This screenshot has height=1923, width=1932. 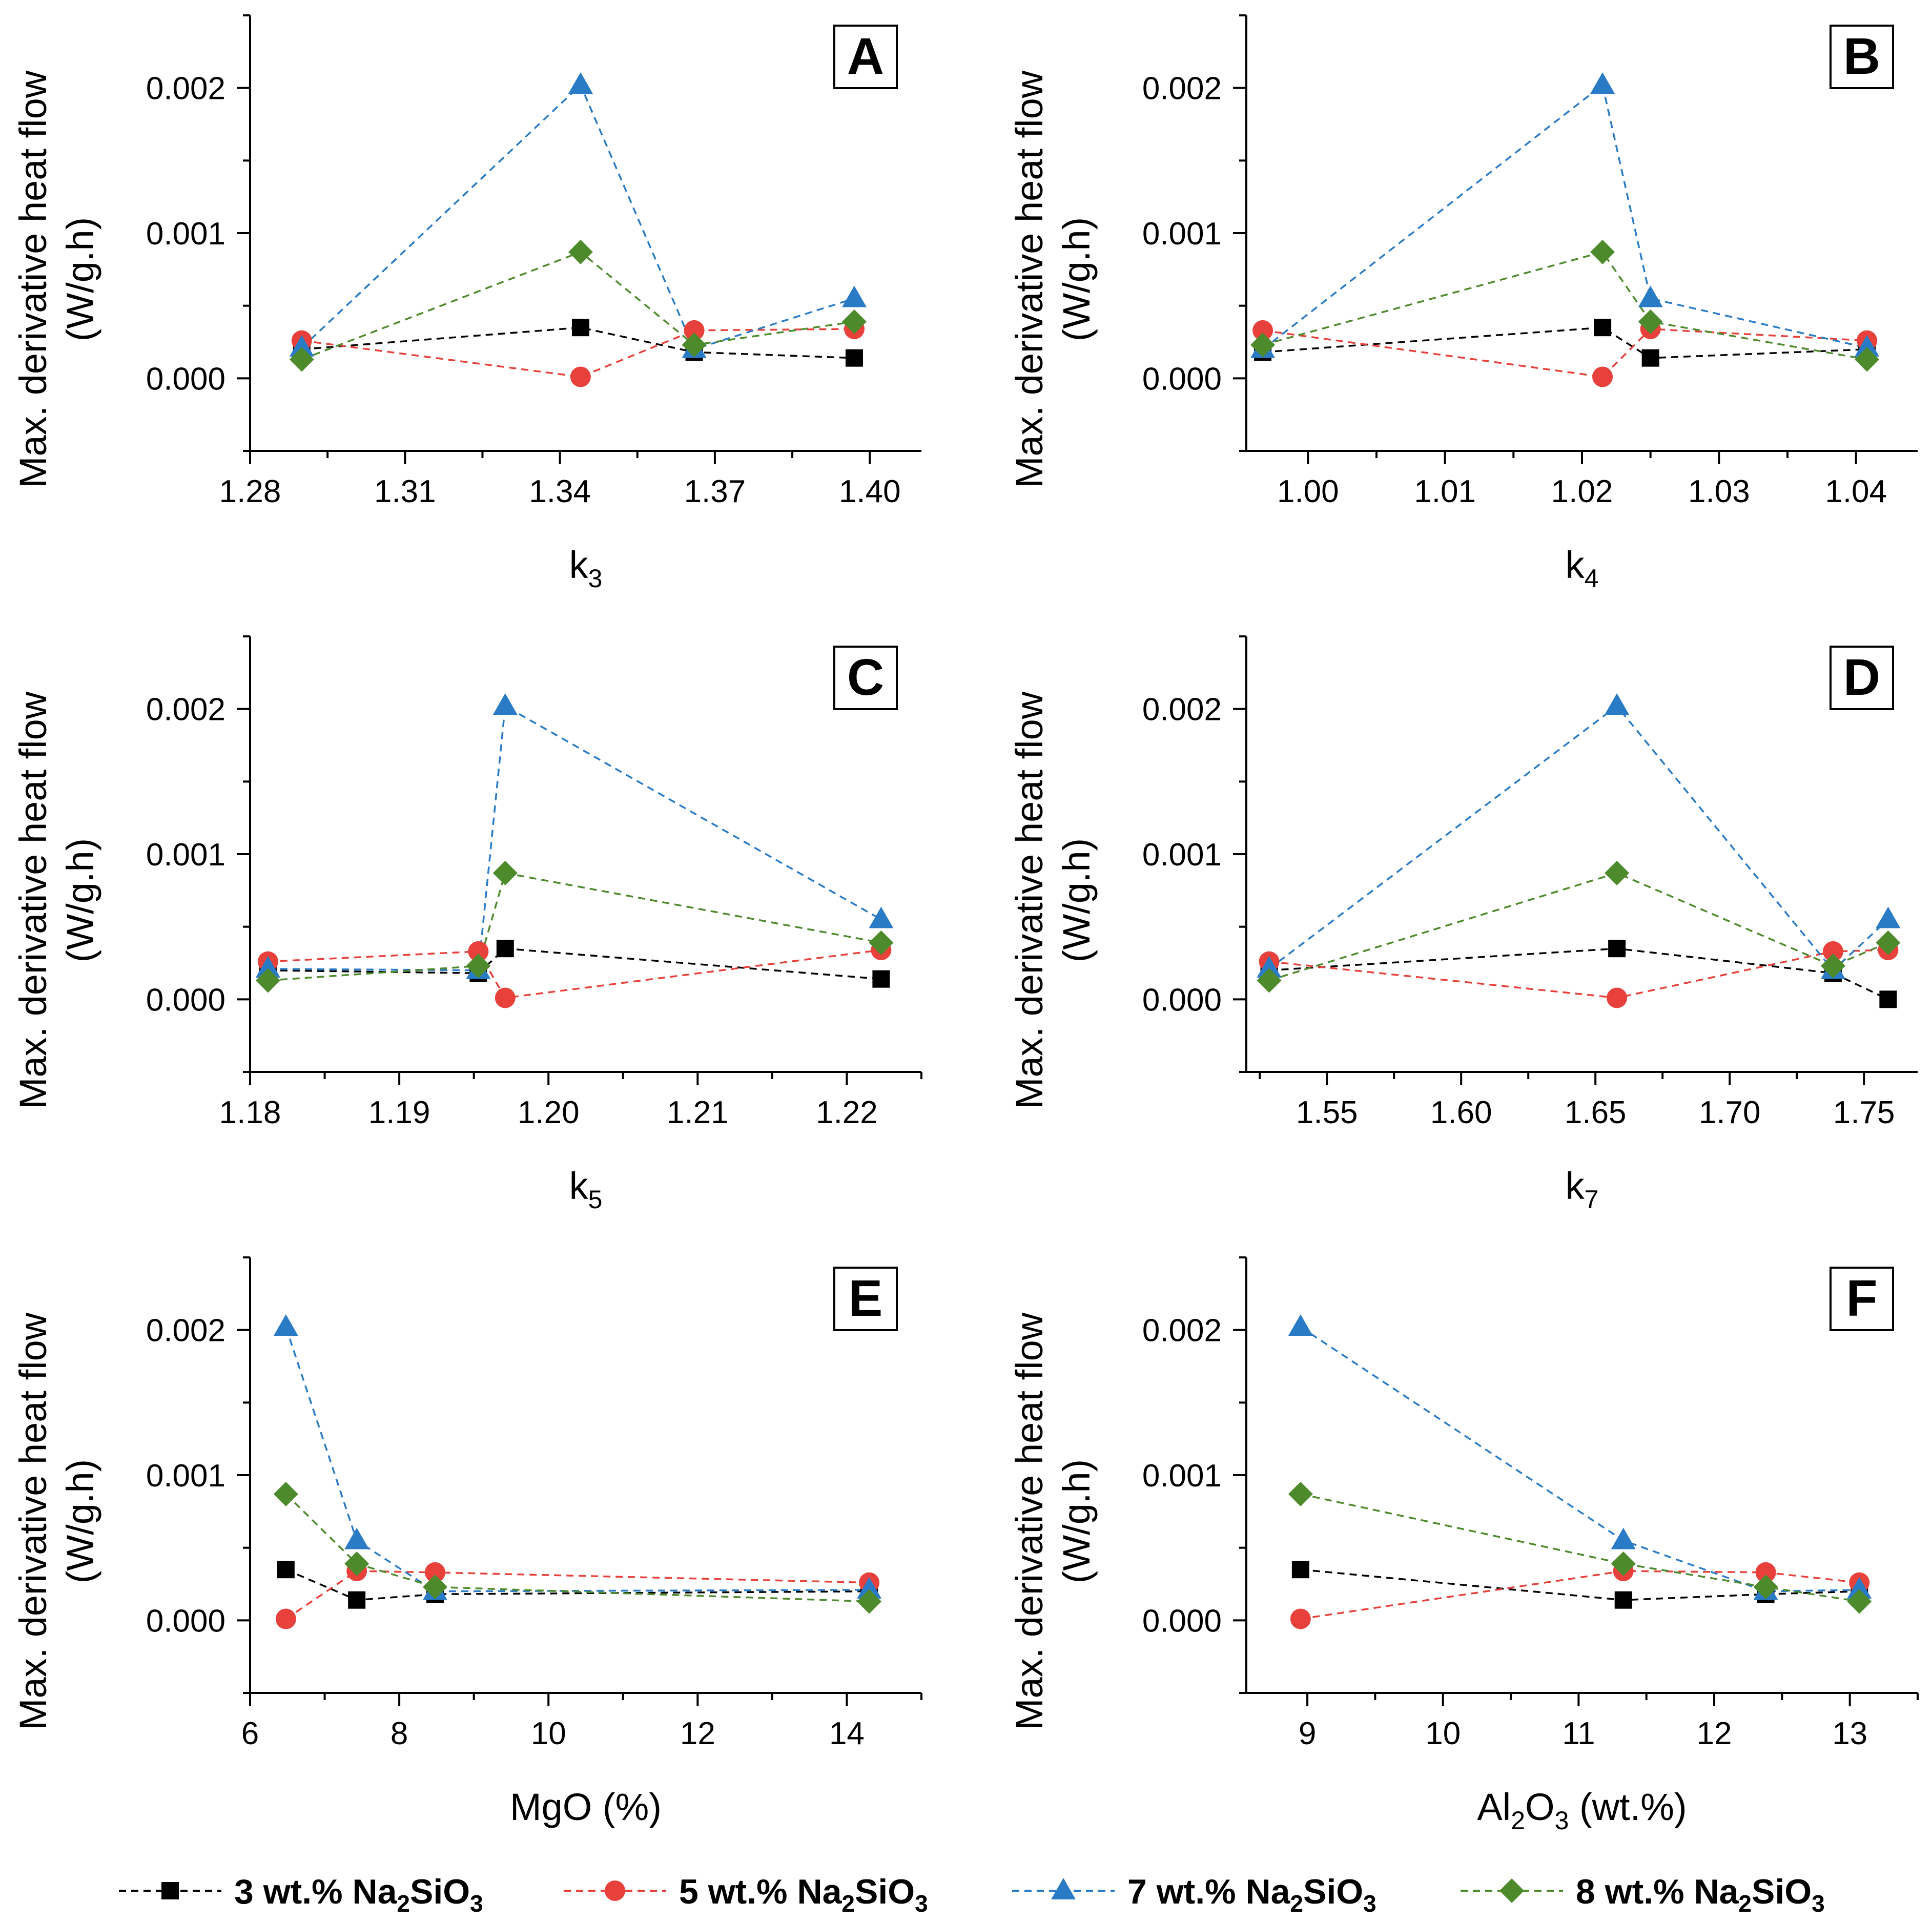 I want to click on x-axis-title: Al2O3 (wt.%), so click(x=1582, y=1810).